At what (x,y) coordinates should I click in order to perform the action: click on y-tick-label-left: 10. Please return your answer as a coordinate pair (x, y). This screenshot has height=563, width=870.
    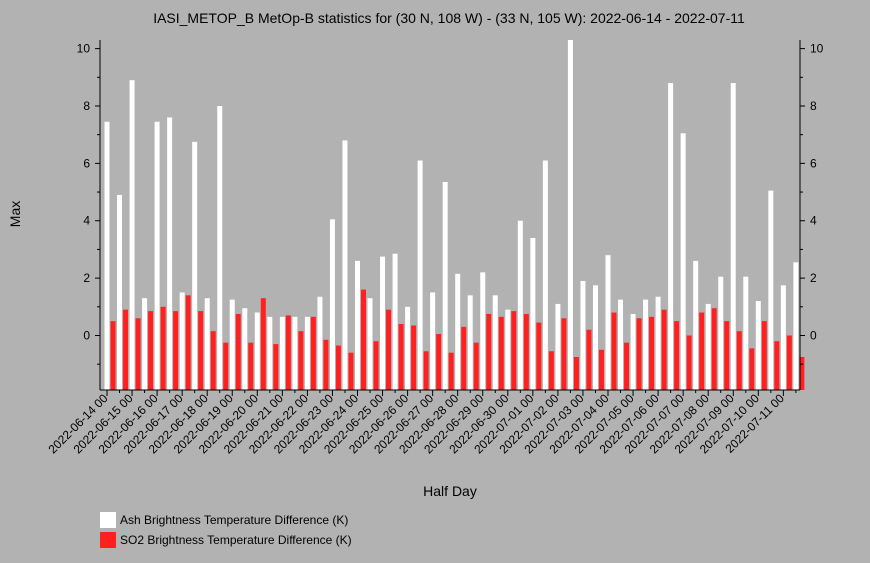
    Looking at the image, I should click on (84, 49).